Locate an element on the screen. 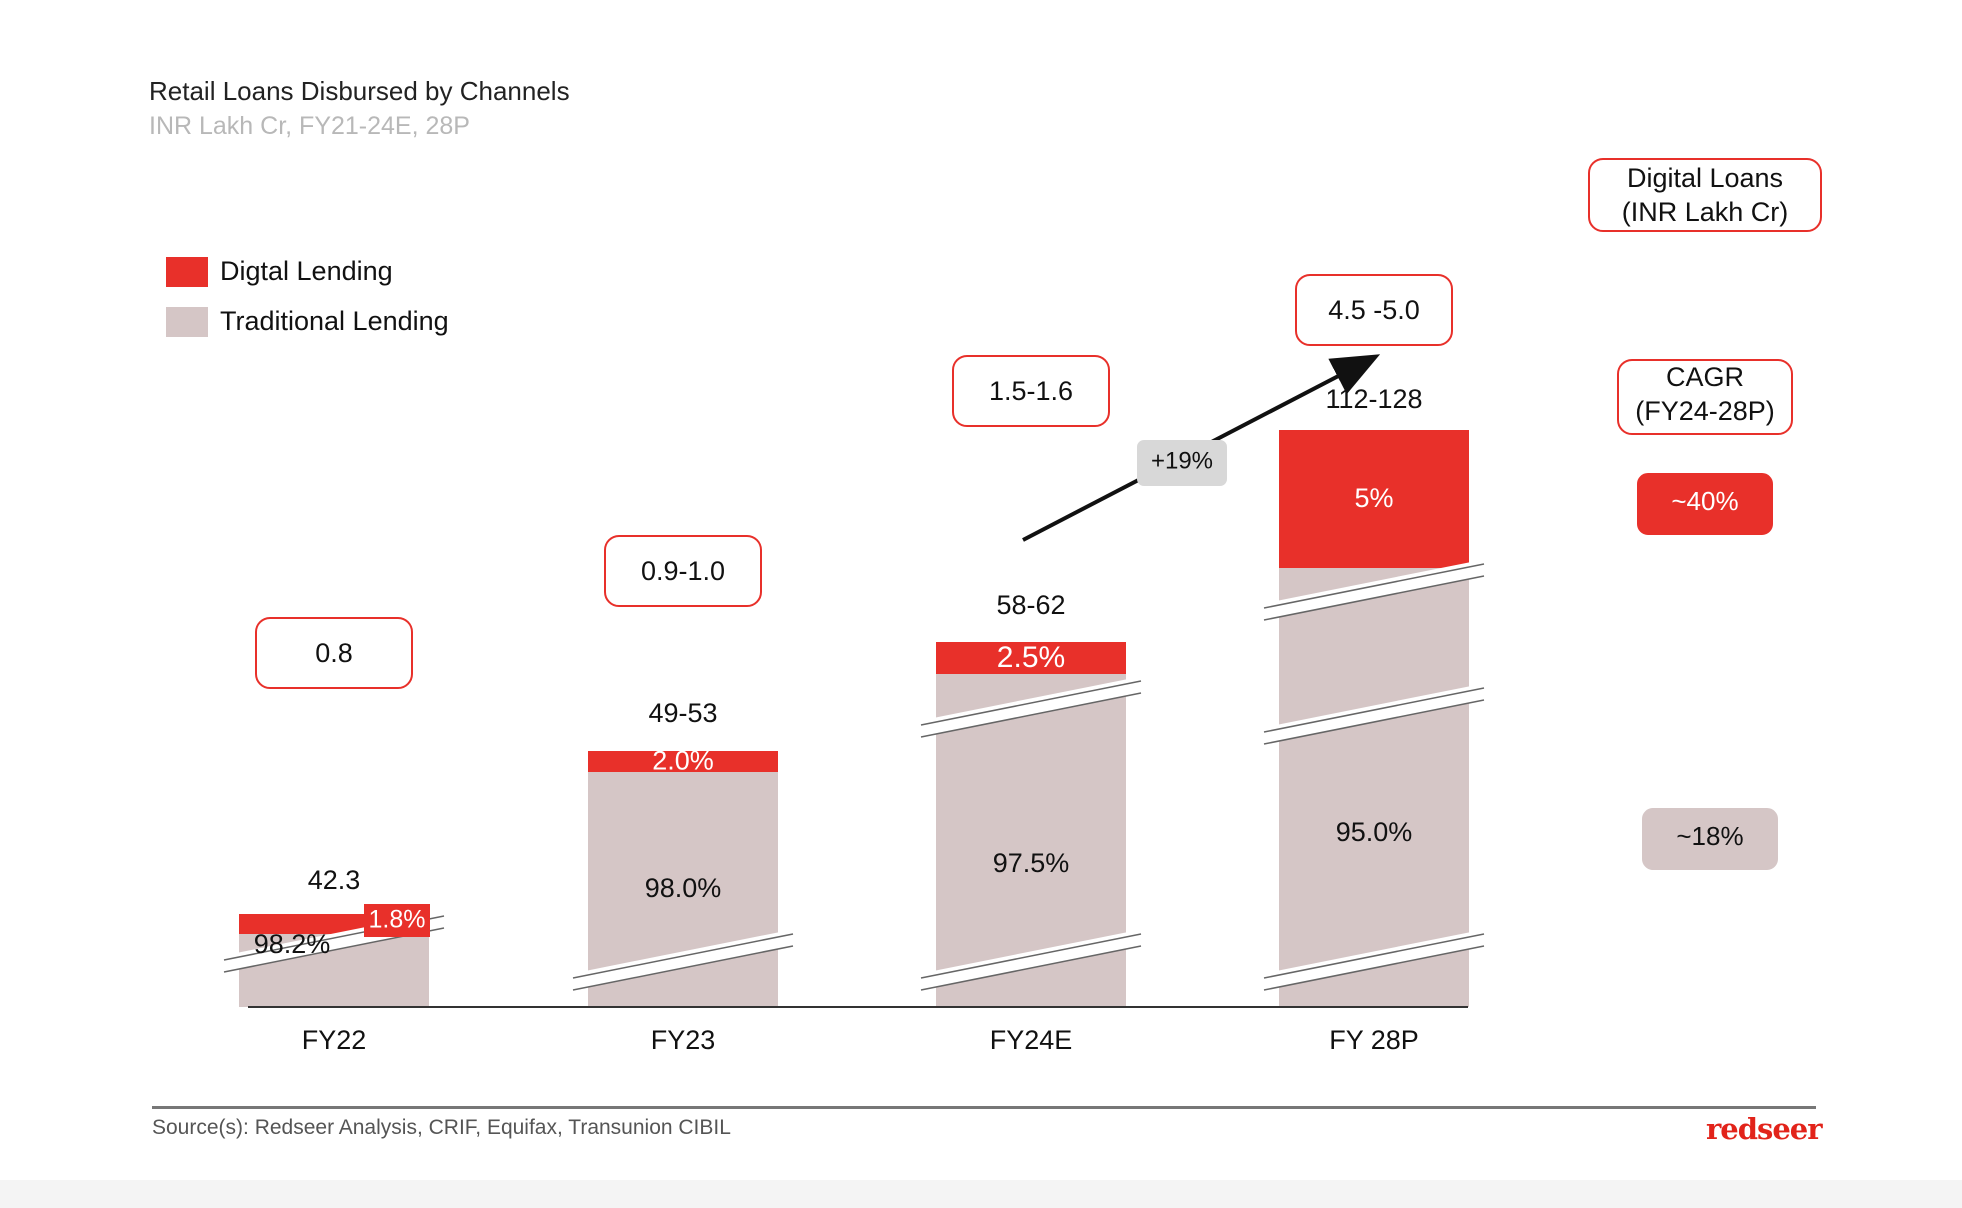 The width and height of the screenshot is (1962, 1208). digital-loans-value: 0.9-1.0 is located at coordinates (683, 571).